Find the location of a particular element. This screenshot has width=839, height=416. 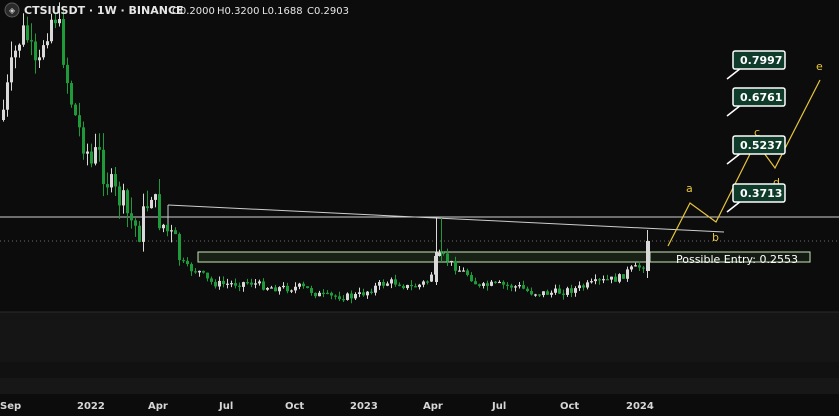

entry-label: Possible Entry: 0.2553 is located at coordinates (737, 259).